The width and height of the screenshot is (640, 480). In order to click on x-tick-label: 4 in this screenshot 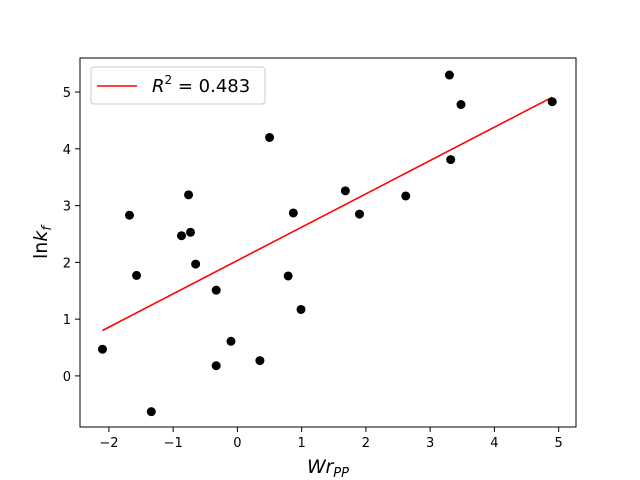, I will do `click(494, 443)`.